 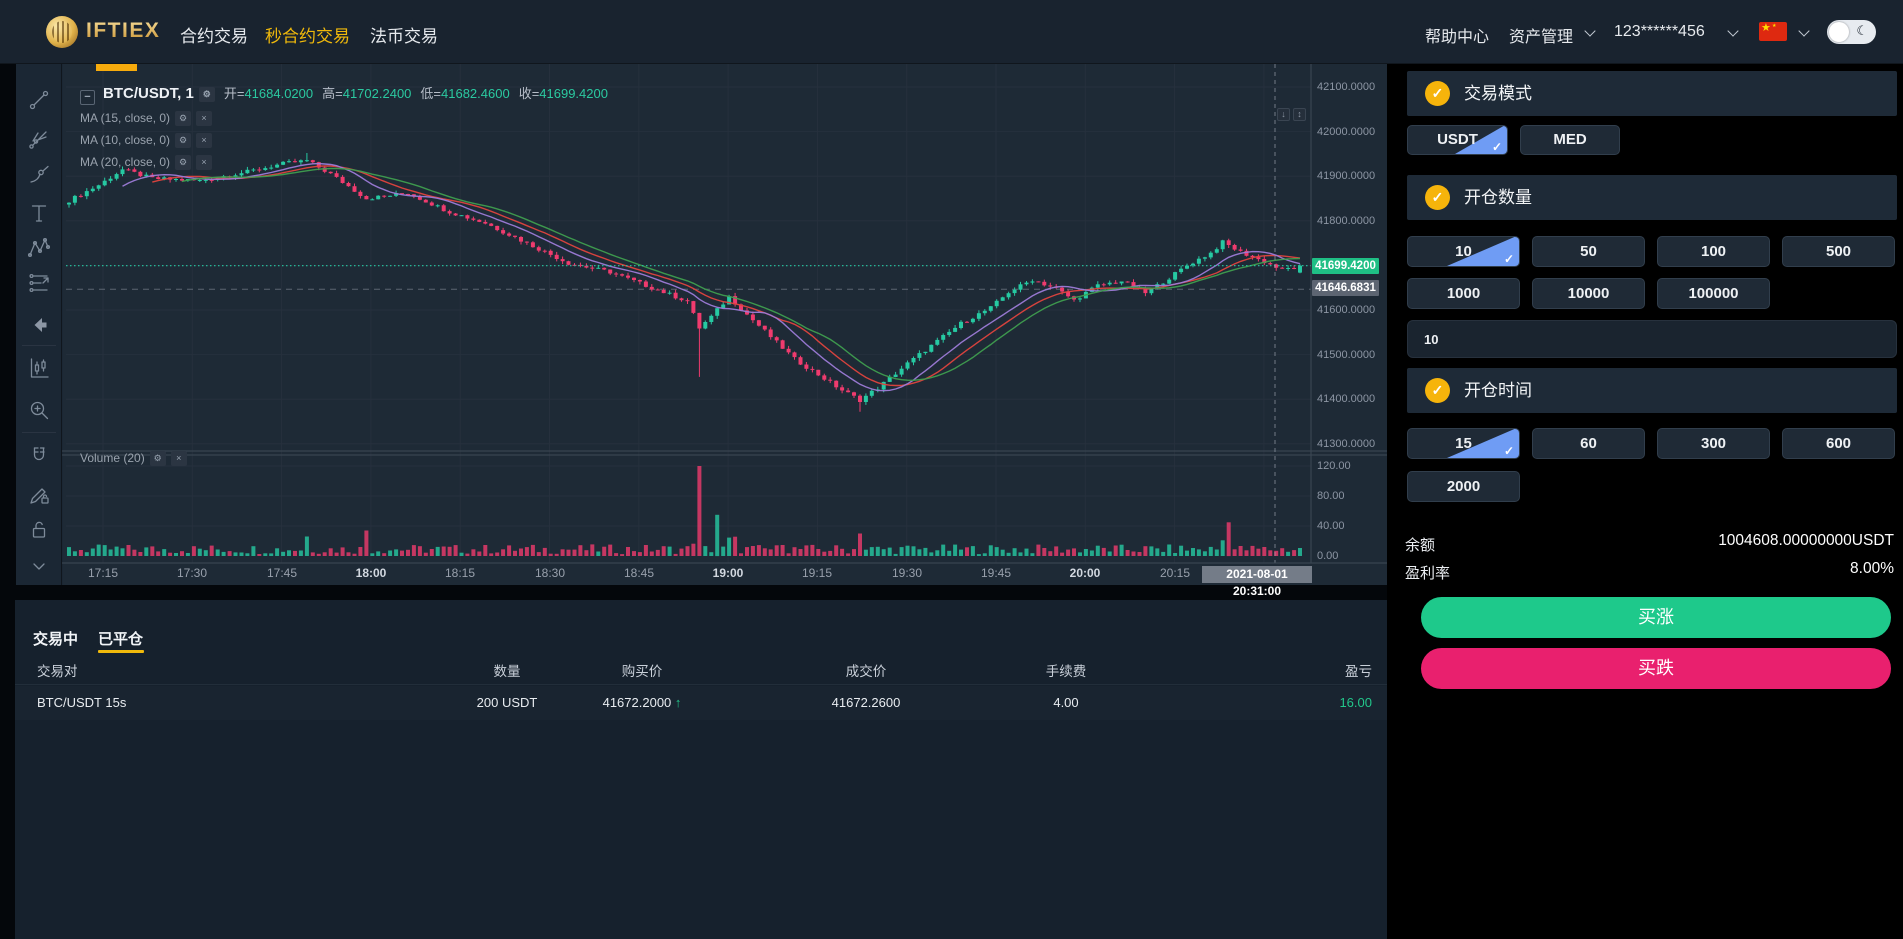 What do you see at coordinates (39, 100) in the screenshot?
I see `trend-line-tool` at bounding box center [39, 100].